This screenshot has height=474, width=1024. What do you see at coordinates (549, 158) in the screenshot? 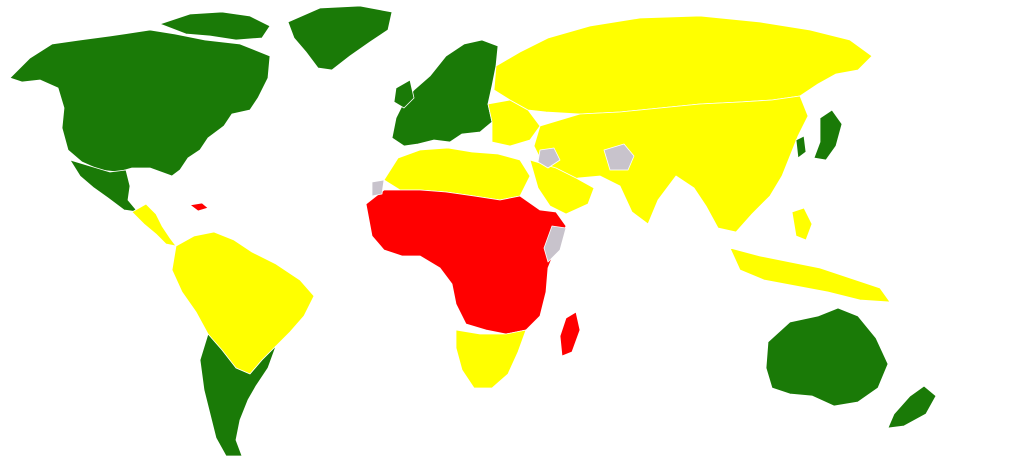
I see `region-no-data-b` at bounding box center [549, 158].